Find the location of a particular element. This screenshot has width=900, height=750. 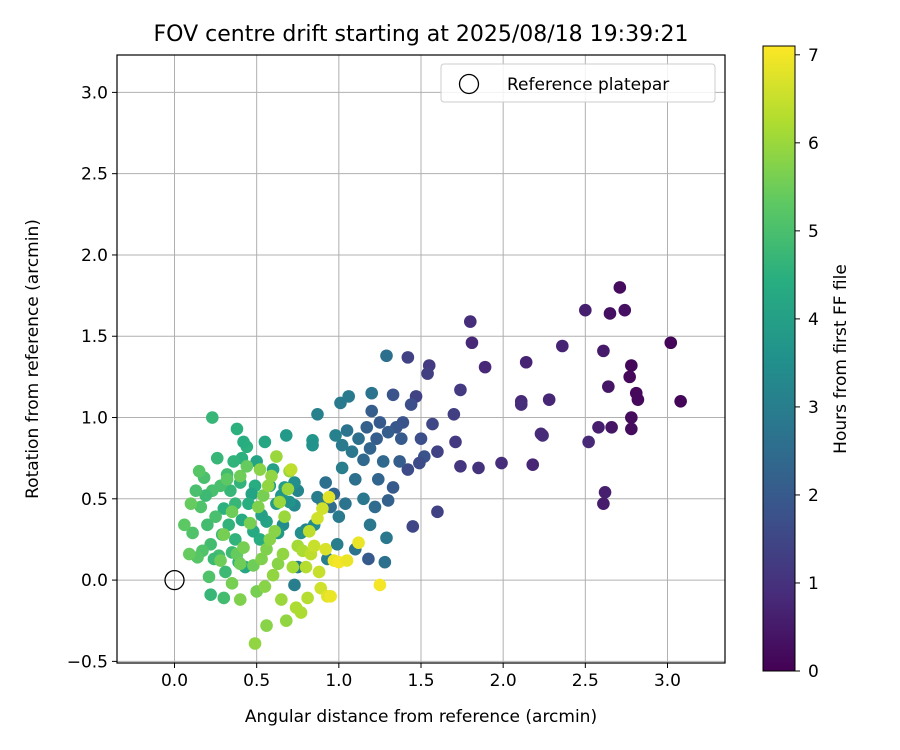

x-tick-label: 2.5 is located at coordinates (585, 681).